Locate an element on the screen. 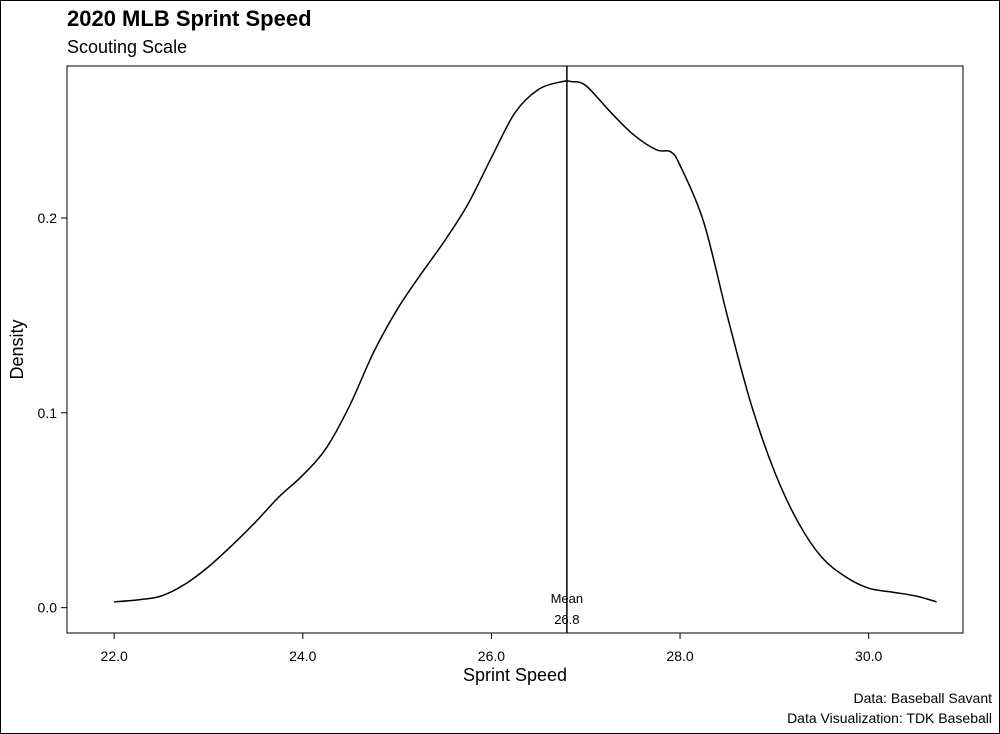 Image resolution: width=1000 pixels, height=734 pixels. x-tick-label: 30.0 is located at coordinates (868, 656).